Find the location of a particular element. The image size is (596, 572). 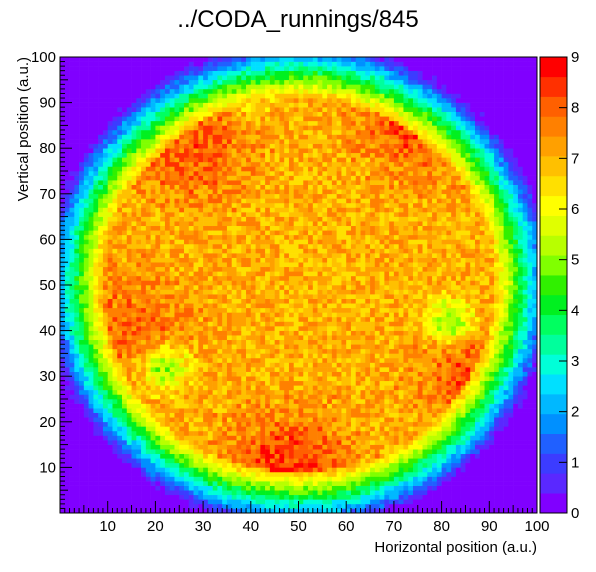

chart-title: ../CODA_runnings/845 is located at coordinates (298, 19).